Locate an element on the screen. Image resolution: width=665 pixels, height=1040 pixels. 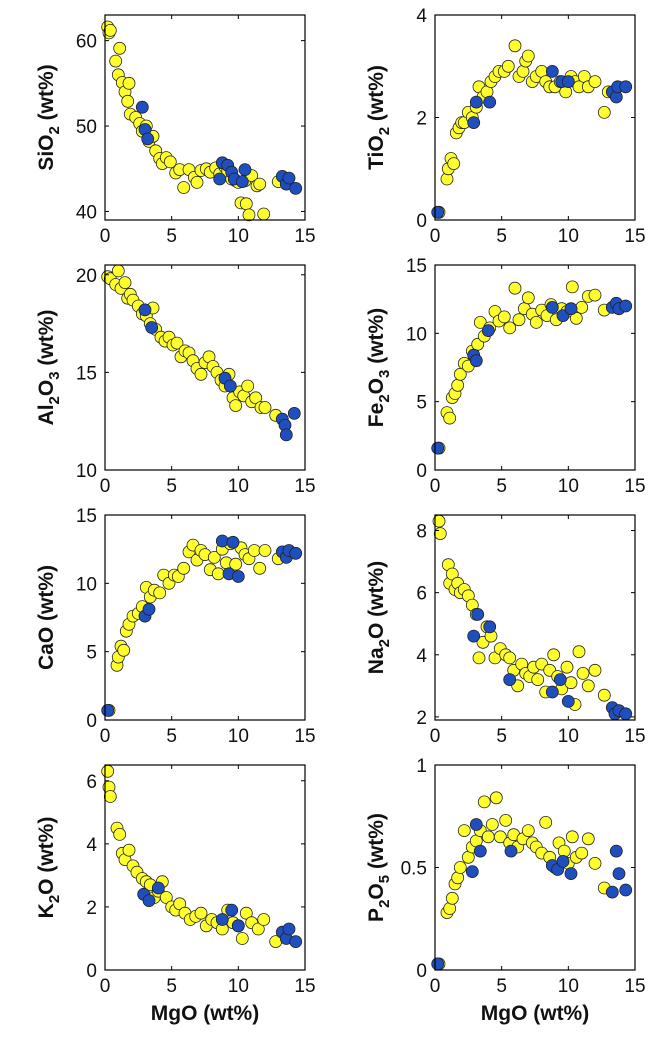
chart-panel-0: 0 5 10 15 40 50 60 SiO2 (wt%) is located at coordinates (175, 130).